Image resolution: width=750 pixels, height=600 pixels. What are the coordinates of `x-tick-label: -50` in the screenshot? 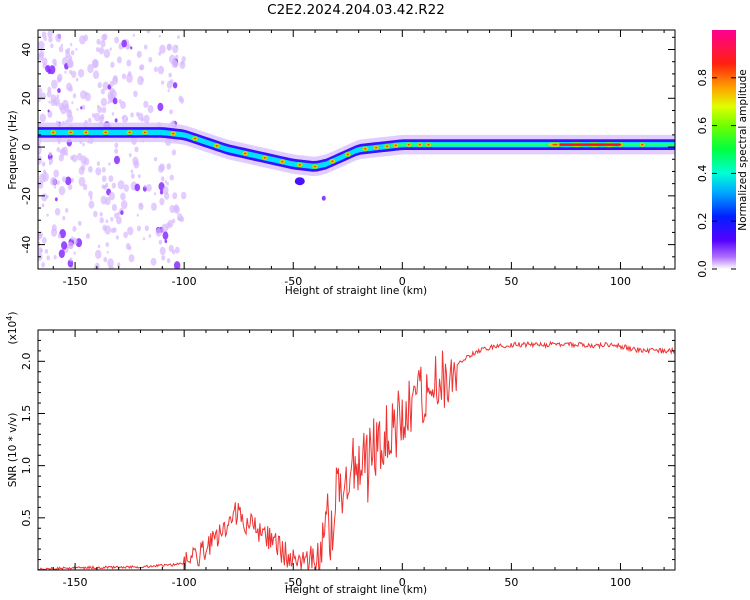 It's located at (293, 582).